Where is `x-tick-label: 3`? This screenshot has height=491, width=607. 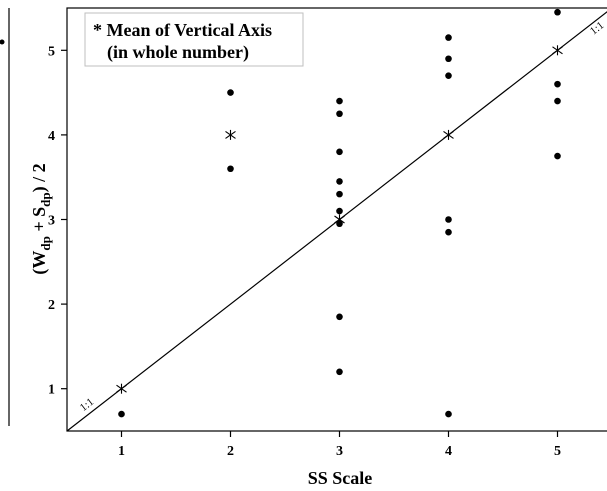
x-tick-label: 3 is located at coordinates (339, 451).